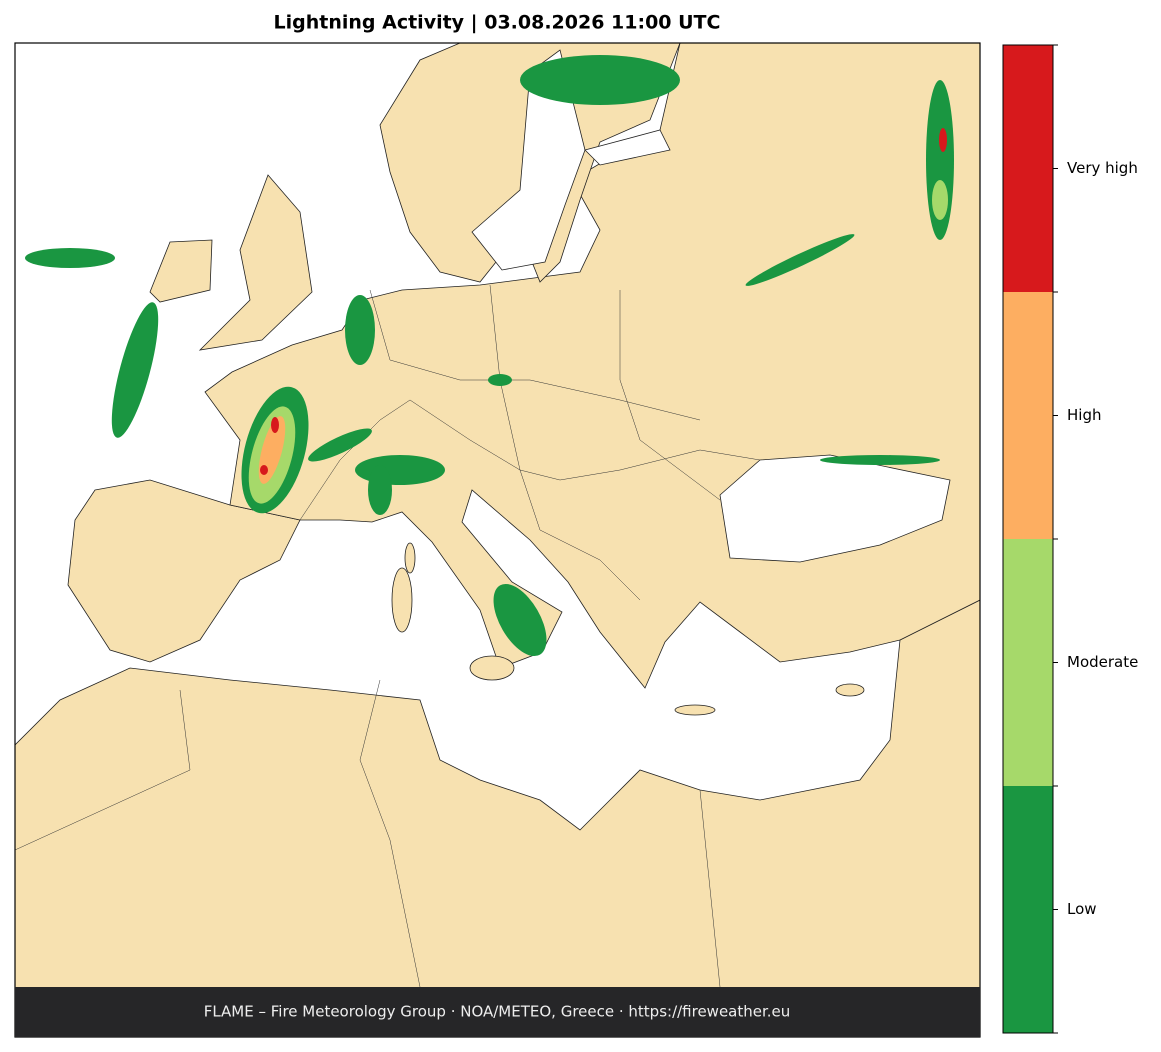 Image resolution: width=1161 pixels, height=1052 pixels. I want to click on colorbar-frame, so click(1028, 539).